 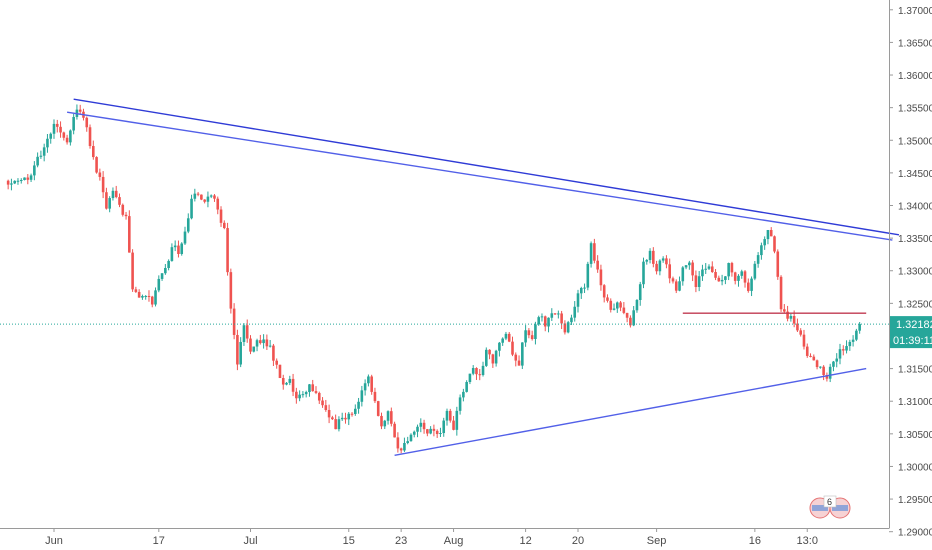 I want to click on price-axis-label: 1.29000, so click(x=915, y=533).